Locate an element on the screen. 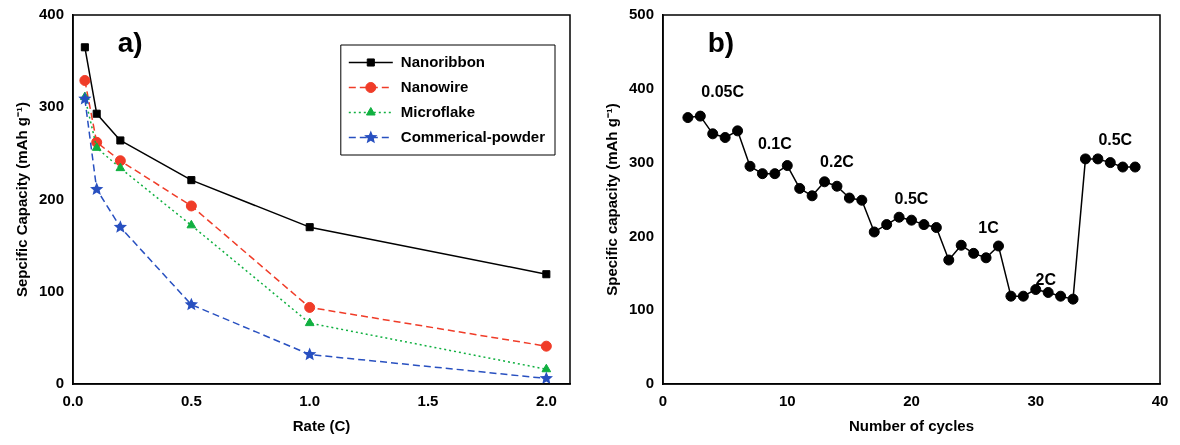 The height and width of the screenshot is (445, 1180). y-axis-title: Specific capacity (mAh g⁻¹) is located at coordinates (612, 199).